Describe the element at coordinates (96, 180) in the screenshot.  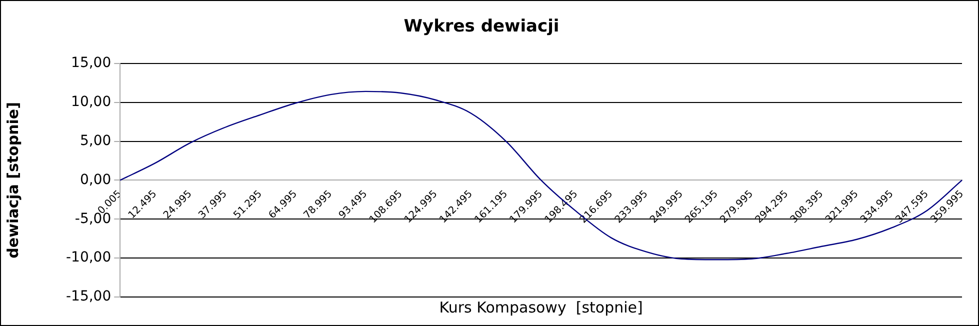
I see `y-tick-label: 0,00` at that location.